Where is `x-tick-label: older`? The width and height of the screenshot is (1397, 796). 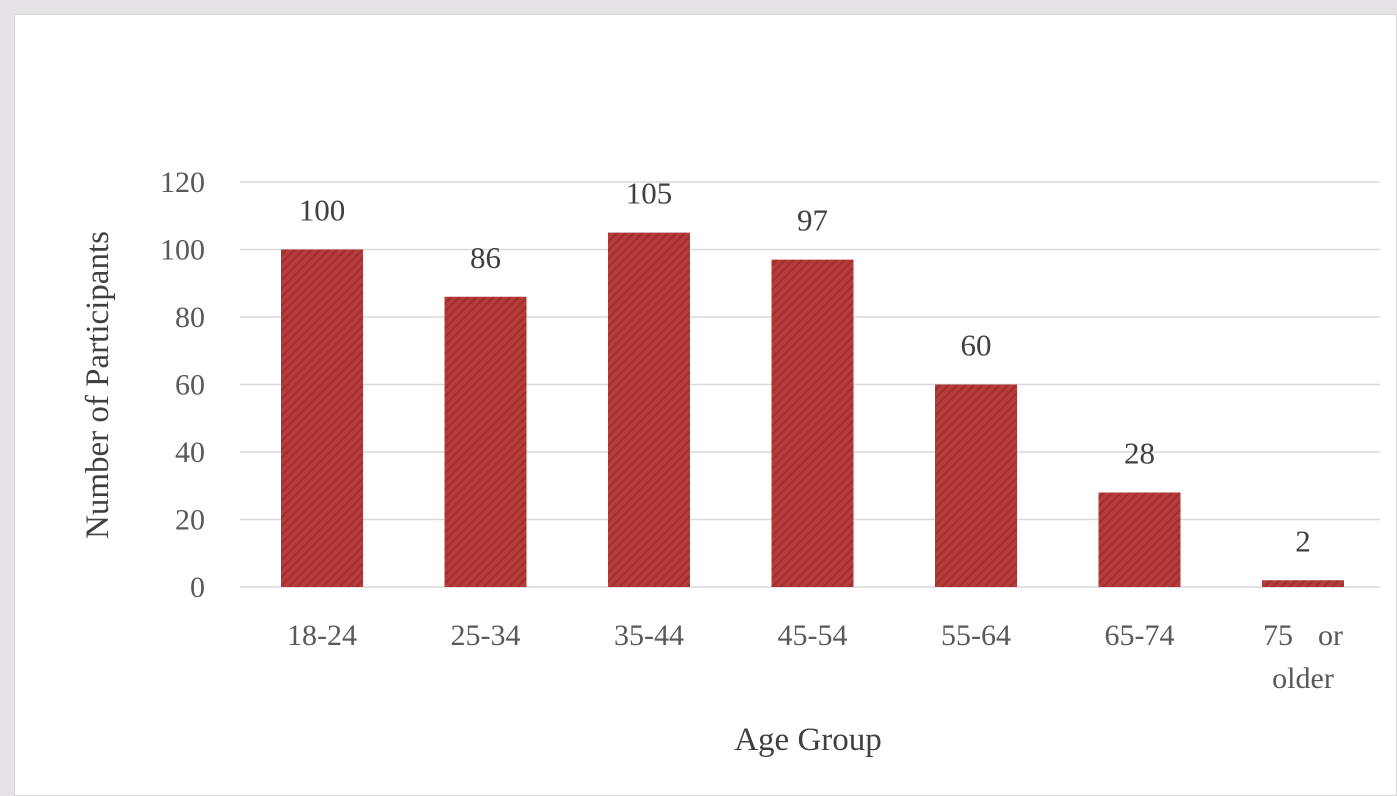
x-tick-label: older is located at coordinates (1303, 678).